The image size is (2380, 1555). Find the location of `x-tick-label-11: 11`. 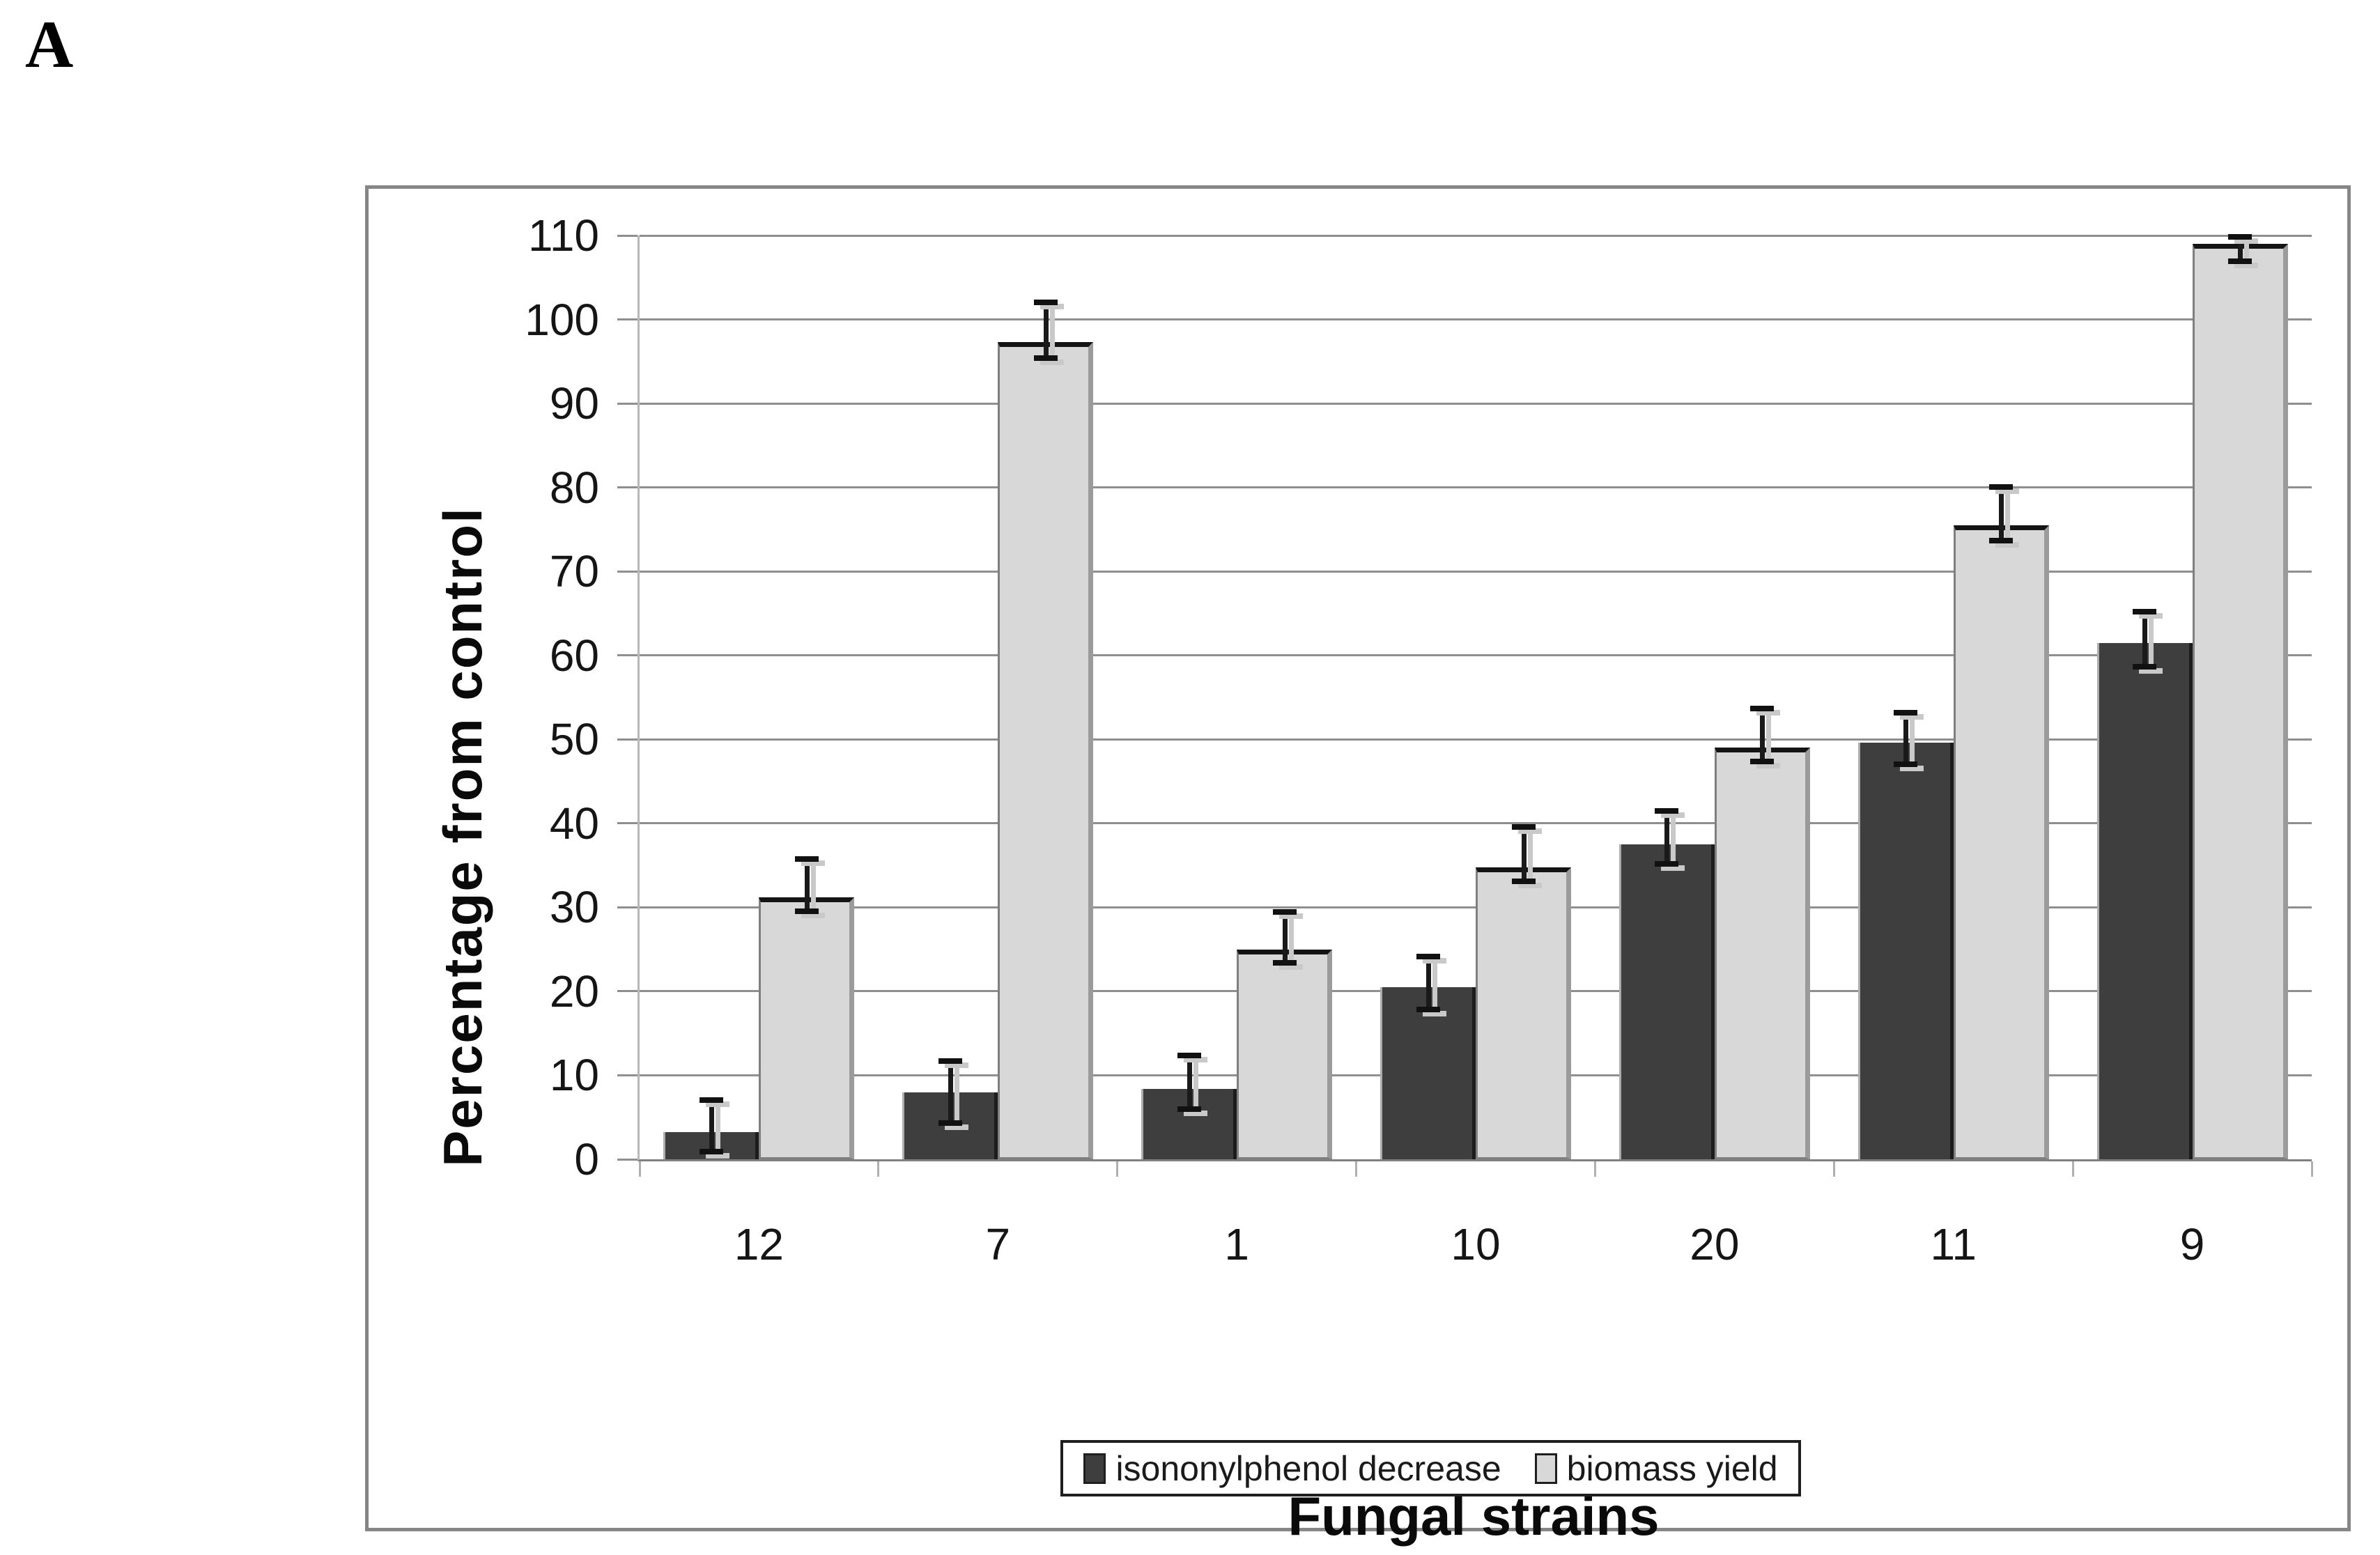

x-tick-label-11: 11 is located at coordinates (1953, 1244).